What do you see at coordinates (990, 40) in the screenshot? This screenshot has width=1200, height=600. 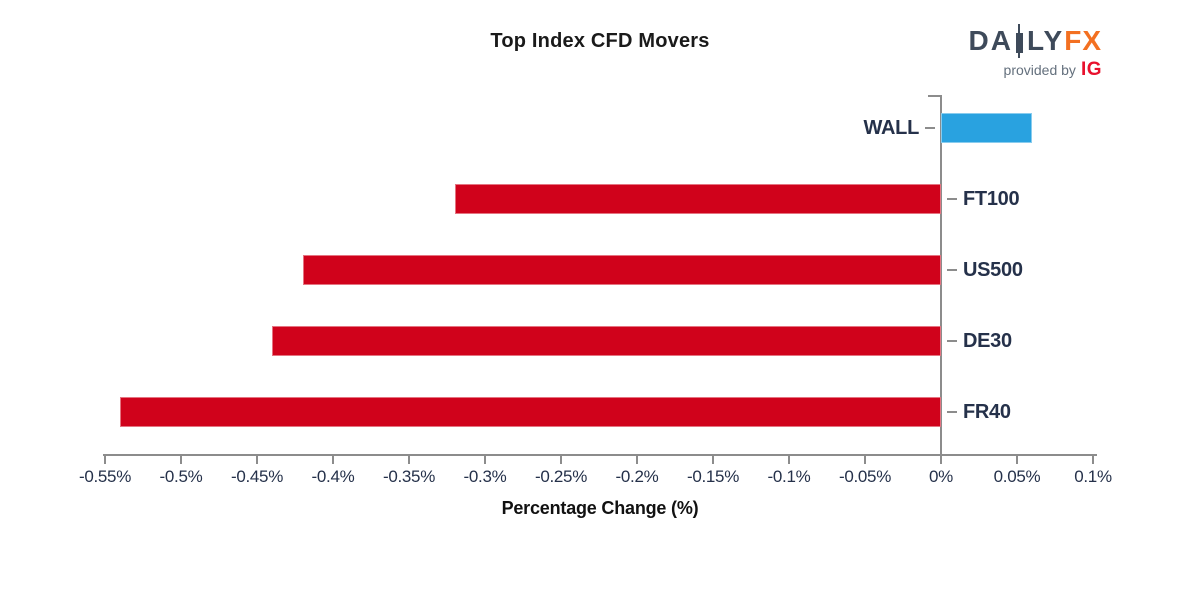 I see `logo-text-da: DA` at bounding box center [990, 40].